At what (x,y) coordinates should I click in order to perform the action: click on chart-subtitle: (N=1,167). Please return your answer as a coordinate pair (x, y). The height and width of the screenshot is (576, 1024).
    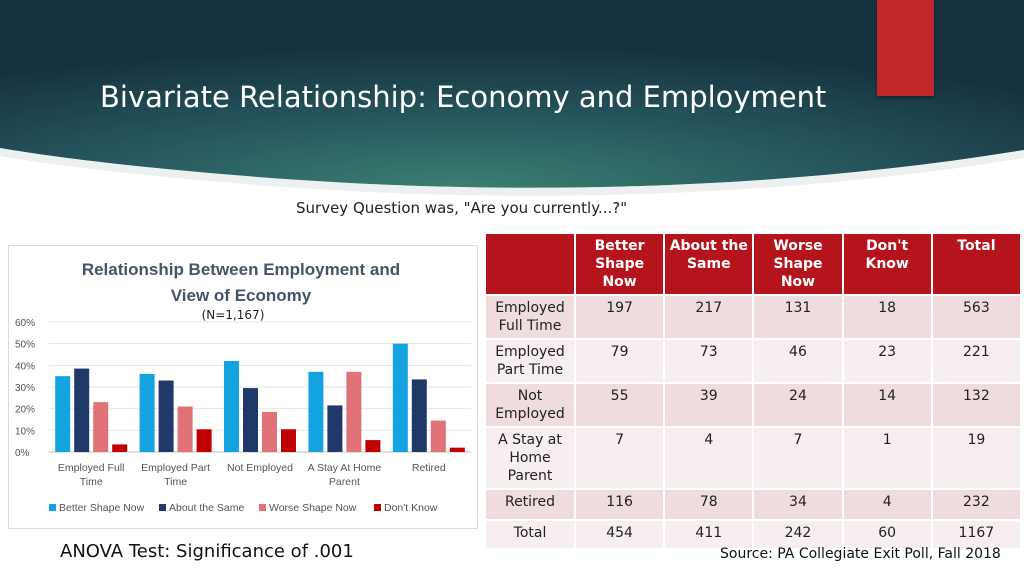
    Looking at the image, I should click on (233, 315).